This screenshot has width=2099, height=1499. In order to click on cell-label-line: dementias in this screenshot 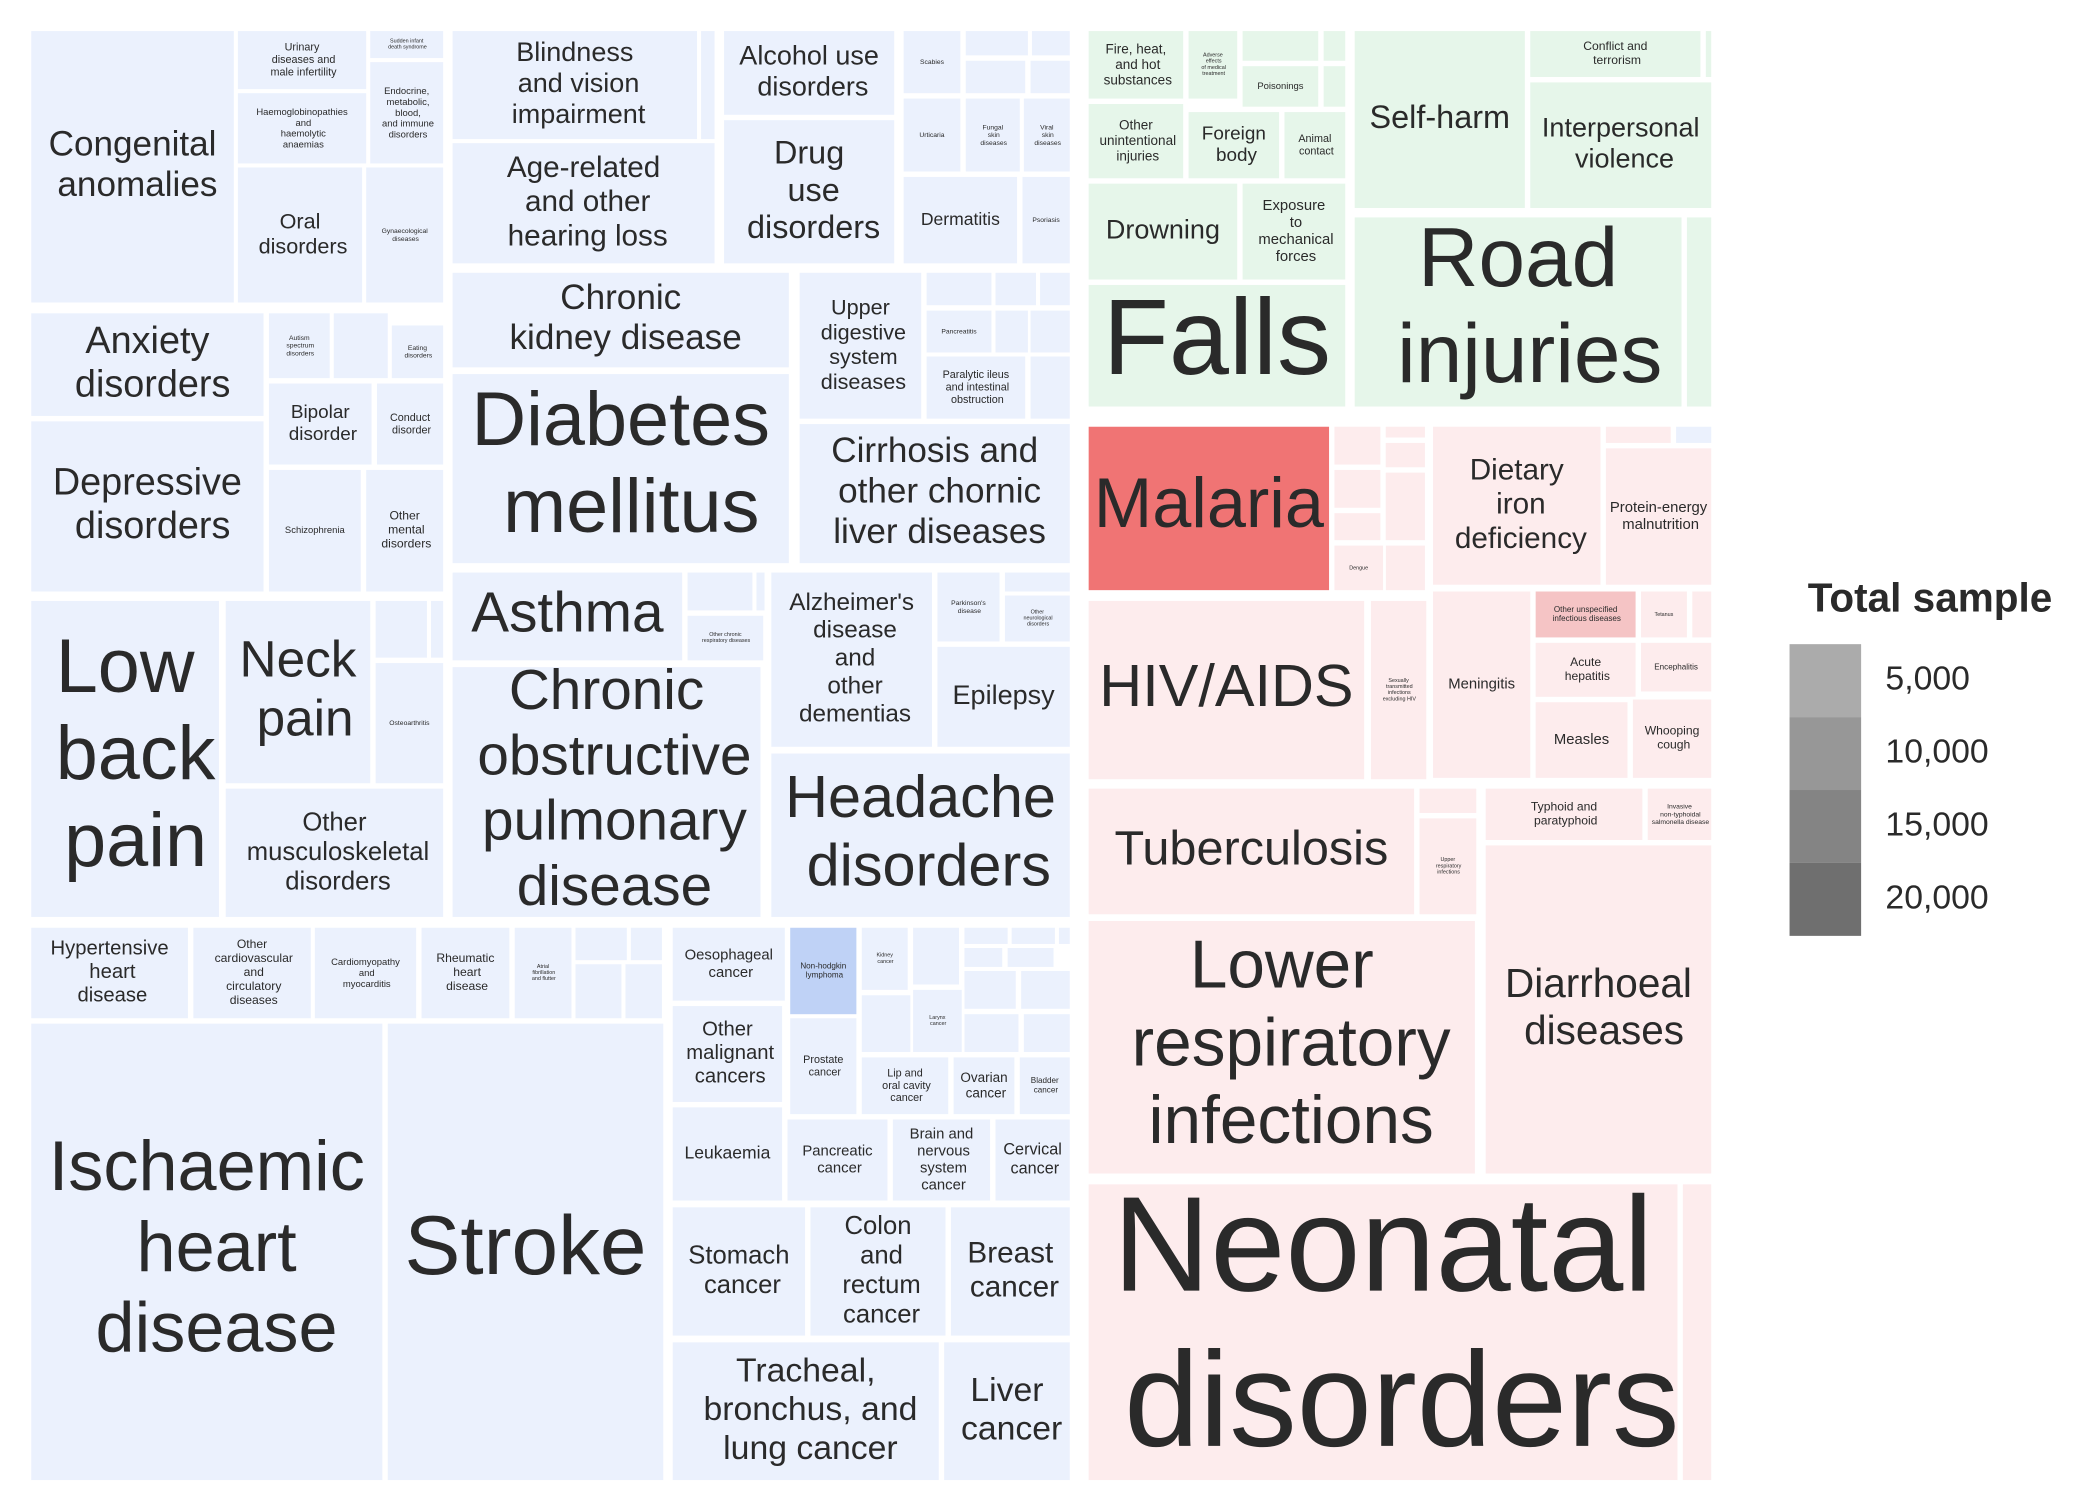, I will do `click(851, 714)`.